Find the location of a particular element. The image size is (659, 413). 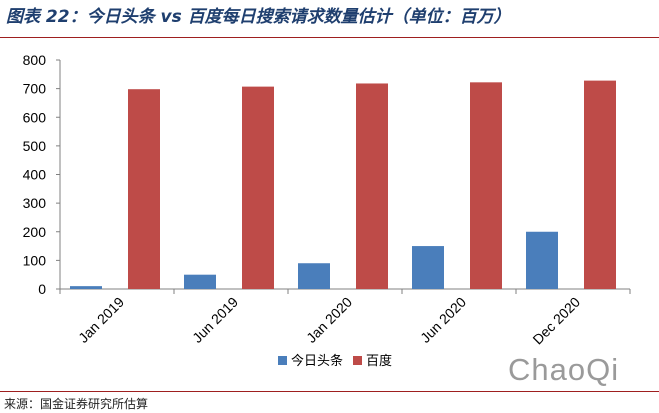

x-axis: Jan 2019 Jun 2019 Jan 2020 Jun 2020 Dec 2020 is located at coordinates (345, 318).